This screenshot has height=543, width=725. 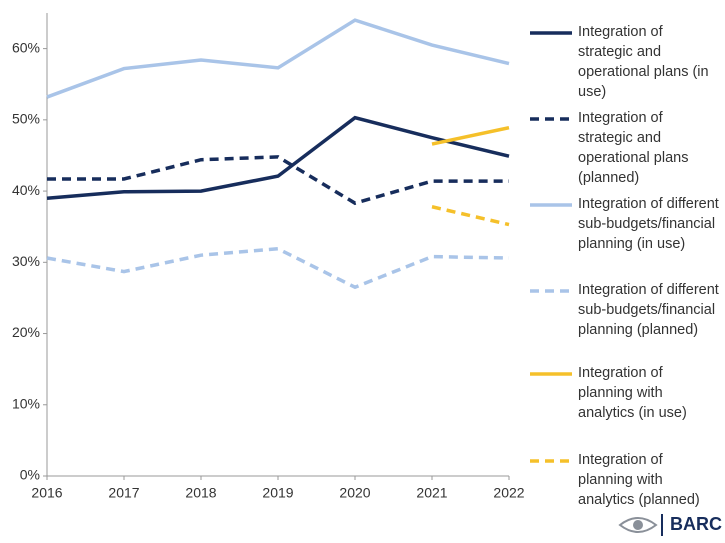 I want to click on logo-text: BARC, so click(x=696, y=524).